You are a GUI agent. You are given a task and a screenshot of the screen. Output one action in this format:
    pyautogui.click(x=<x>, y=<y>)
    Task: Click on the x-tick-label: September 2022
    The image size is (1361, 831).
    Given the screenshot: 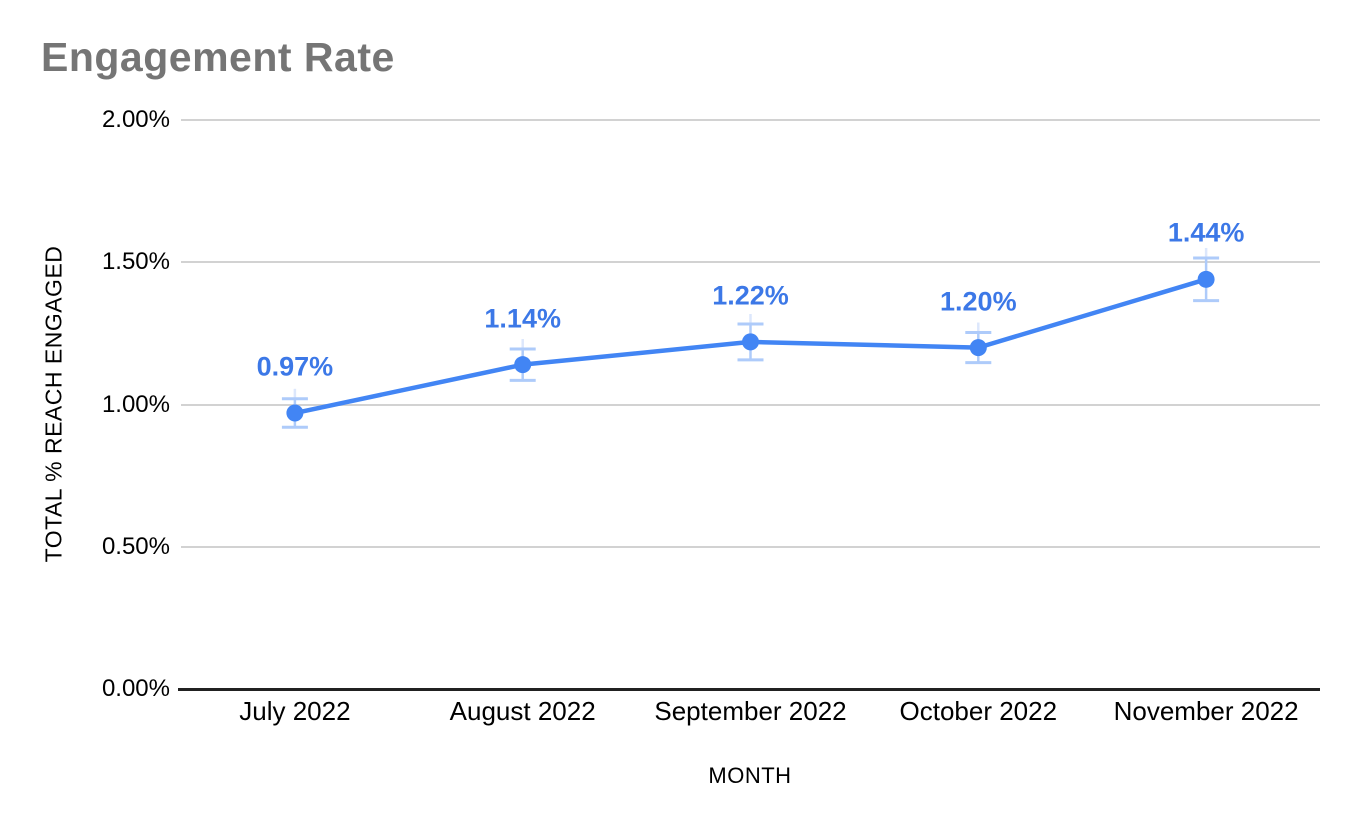 What is the action you would take?
    pyautogui.click(x=750, y=711)
    